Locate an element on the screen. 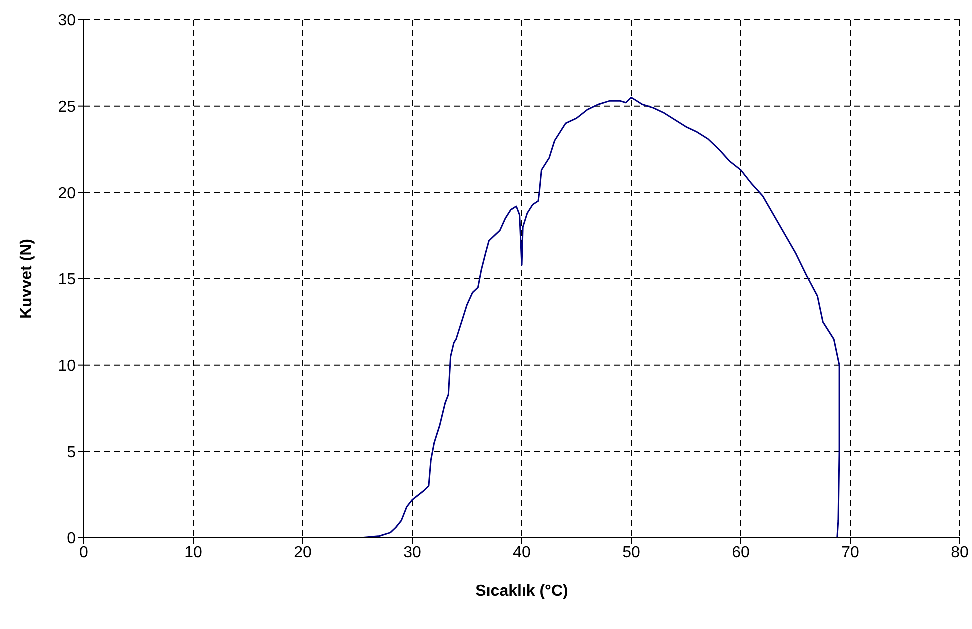 This screenshot has height=629, width=972. y-tick-label: 5 is located at coordinates (71, 453).